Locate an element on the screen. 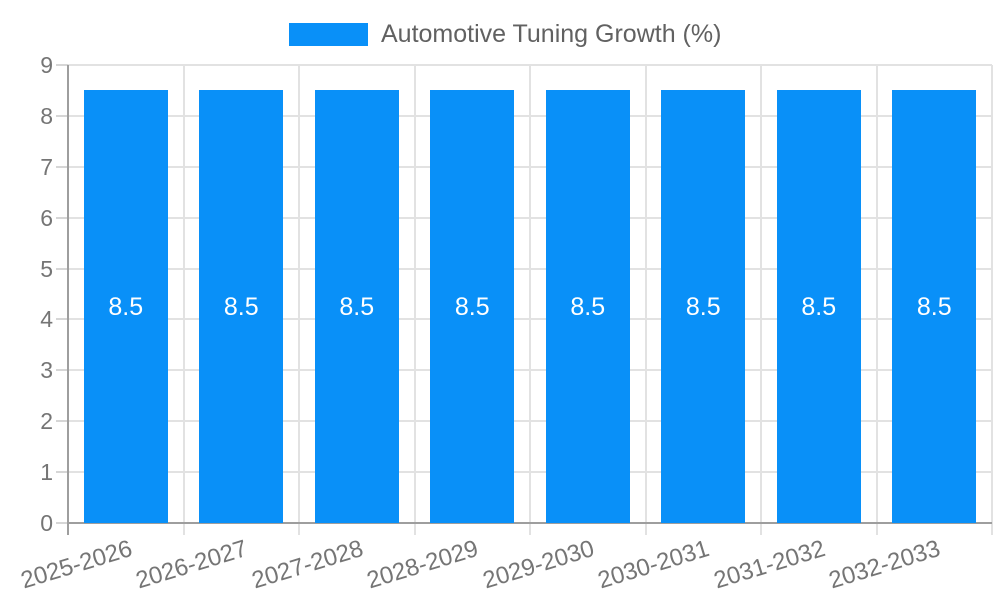 This screenshot has width=1000, height=600. legend-label: Automotive Tuning Growth (%) is located at coordinates (551, 34).